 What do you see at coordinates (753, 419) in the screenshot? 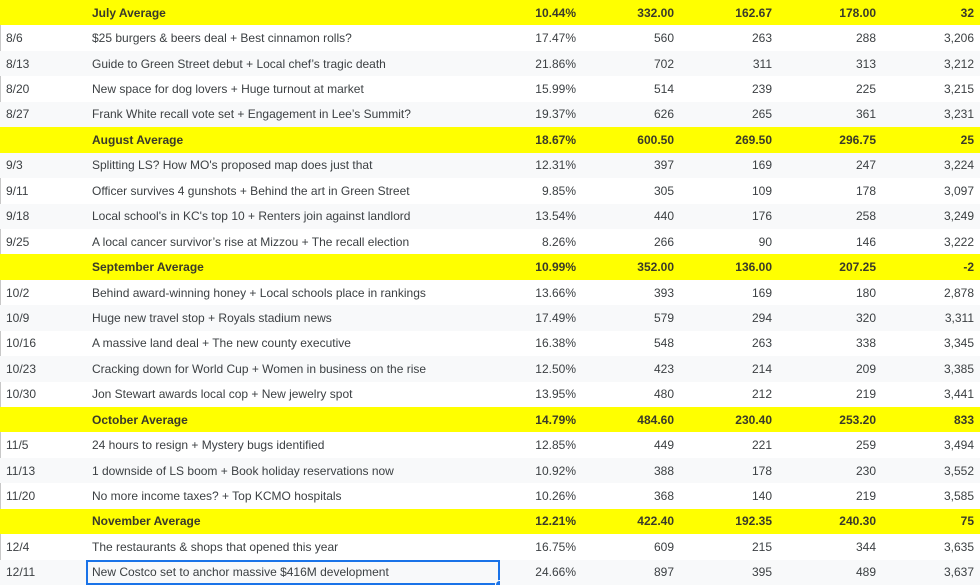
I see `metric-2-cell: 230.40` at bounding box center [753, 419].